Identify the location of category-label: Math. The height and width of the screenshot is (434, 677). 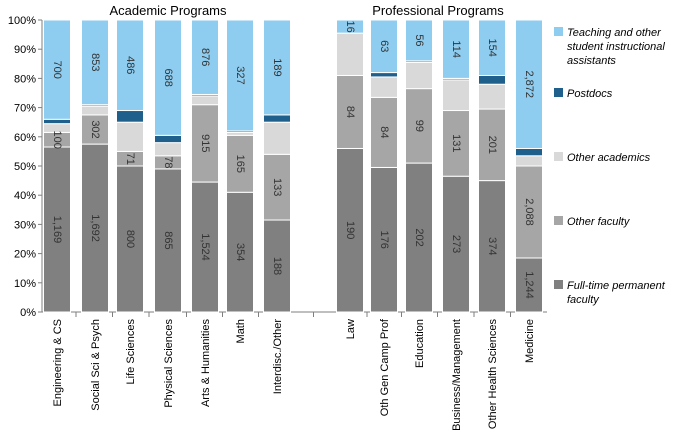
(241, 331).